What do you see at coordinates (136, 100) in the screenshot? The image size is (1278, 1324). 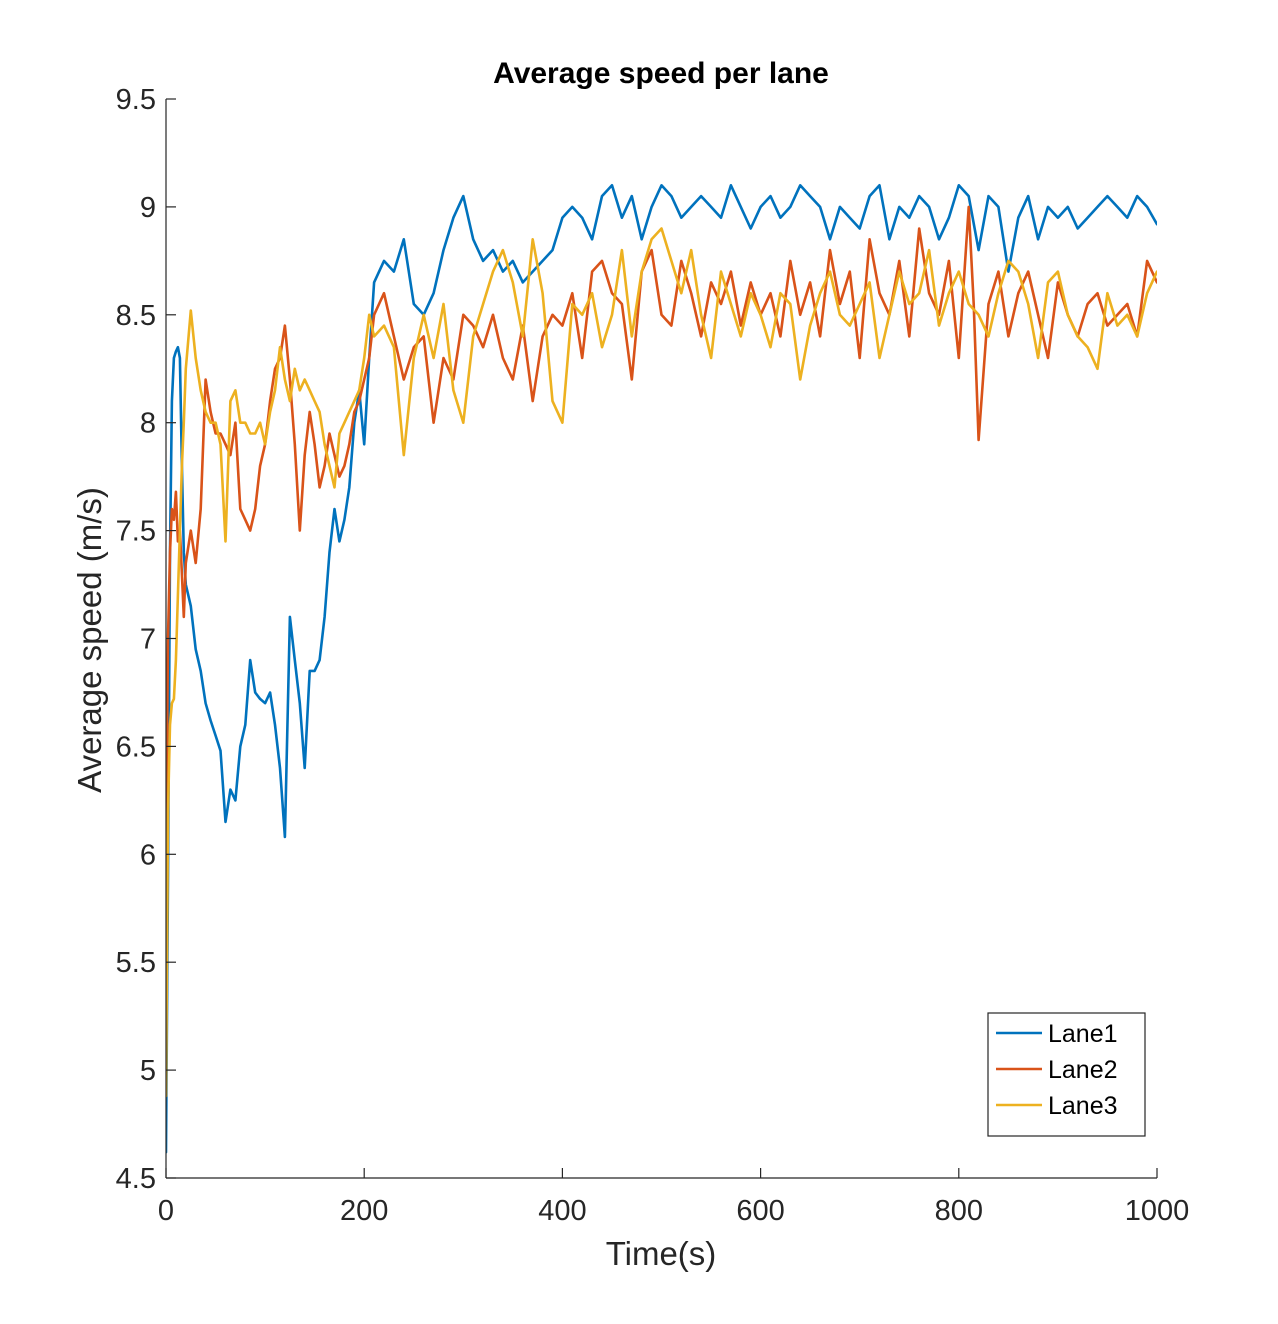 I see `y-tick-label: 9.5` at bounding box center [136, 100].